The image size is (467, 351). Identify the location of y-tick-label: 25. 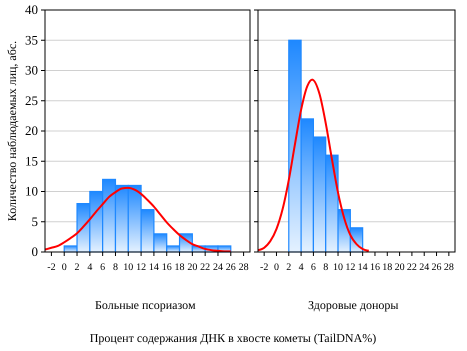
(31, 100).